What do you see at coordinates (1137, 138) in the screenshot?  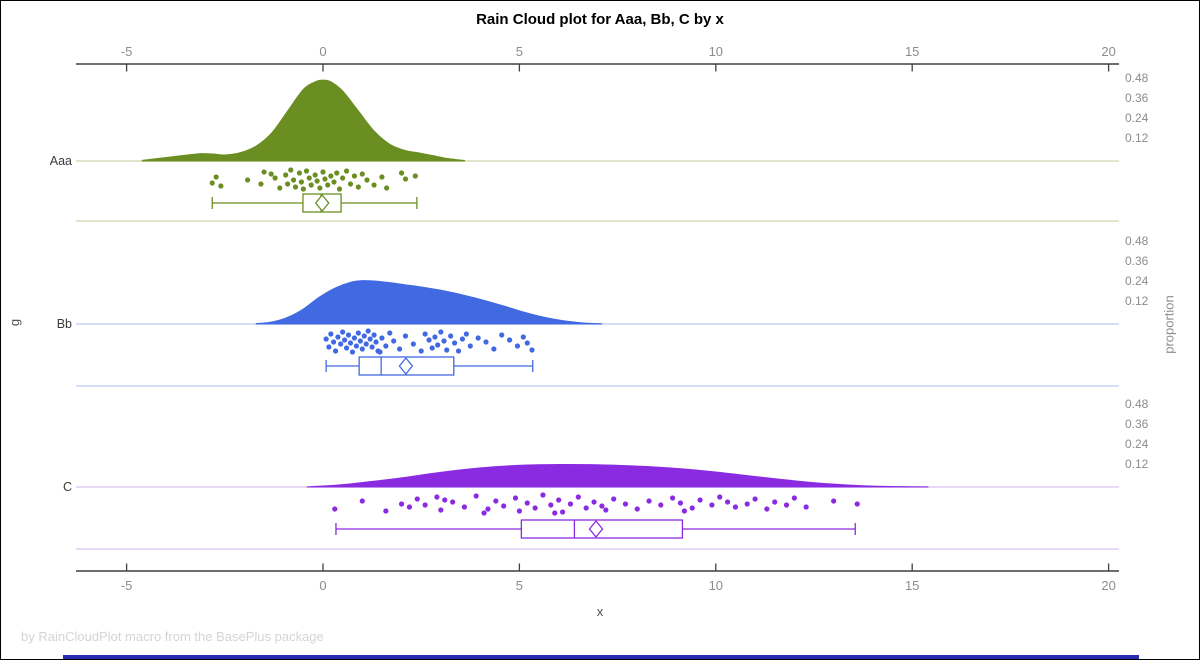 I see `proportion-tick-label: 0.12` at bounding box center [1137, 138].